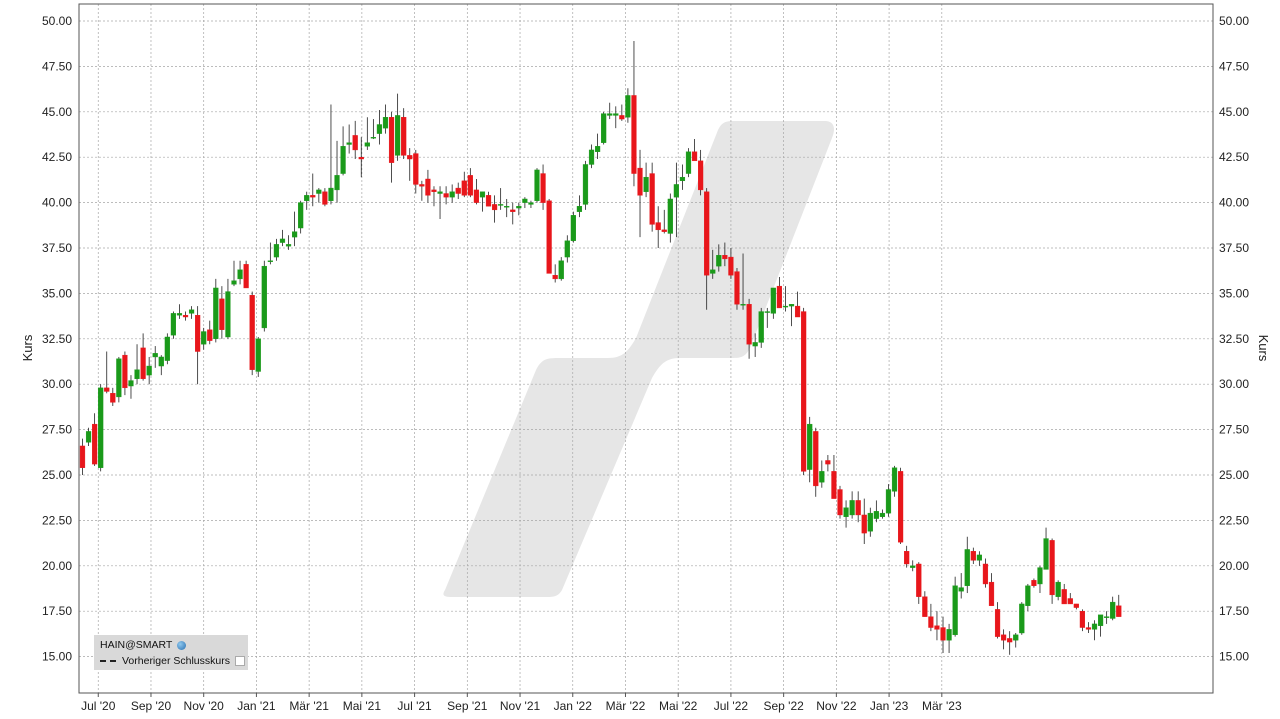  I want to click on y-tick-label-right: 42.50, so click(1234, 157).